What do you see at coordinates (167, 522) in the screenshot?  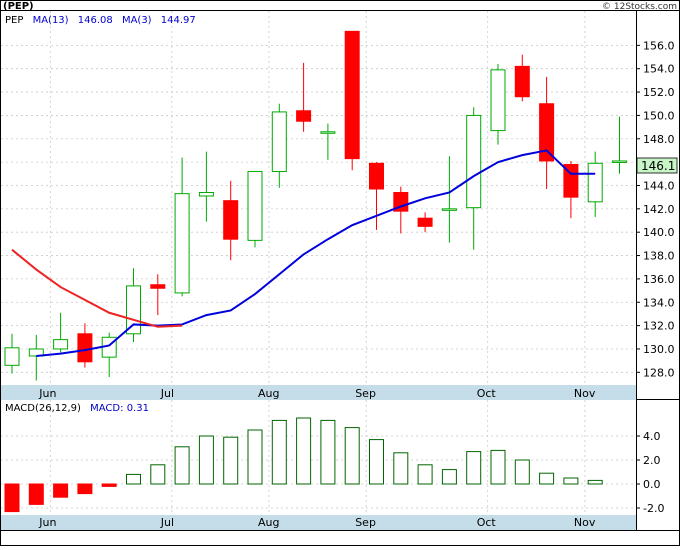 I see `macd-month-label: Jul` at bounding box center [167, 522].